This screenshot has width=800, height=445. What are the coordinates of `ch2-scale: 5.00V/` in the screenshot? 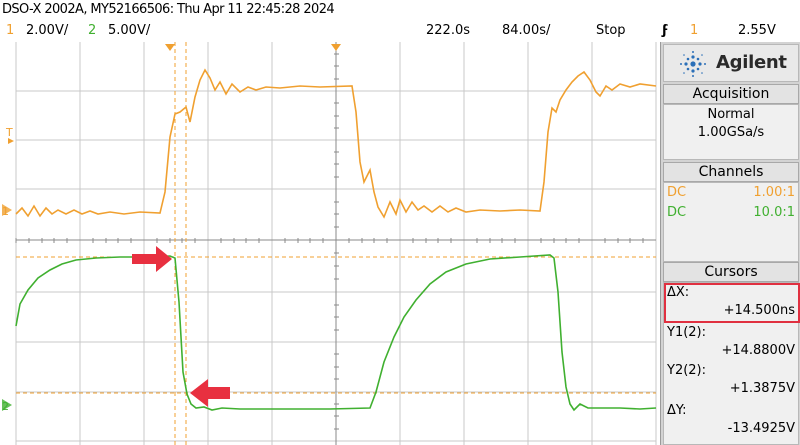 It's located at (129, 30).